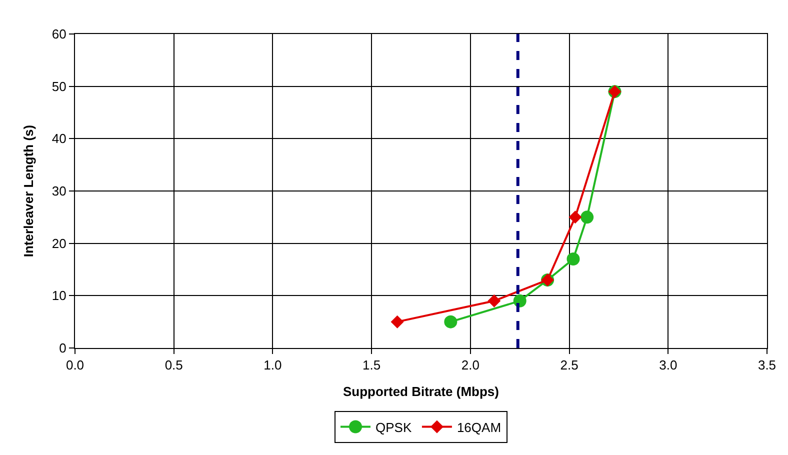 Image resolution: width=788 pixels, height=455 pixels. I want to click on legend-label: 16QAM, so click(479, 427).